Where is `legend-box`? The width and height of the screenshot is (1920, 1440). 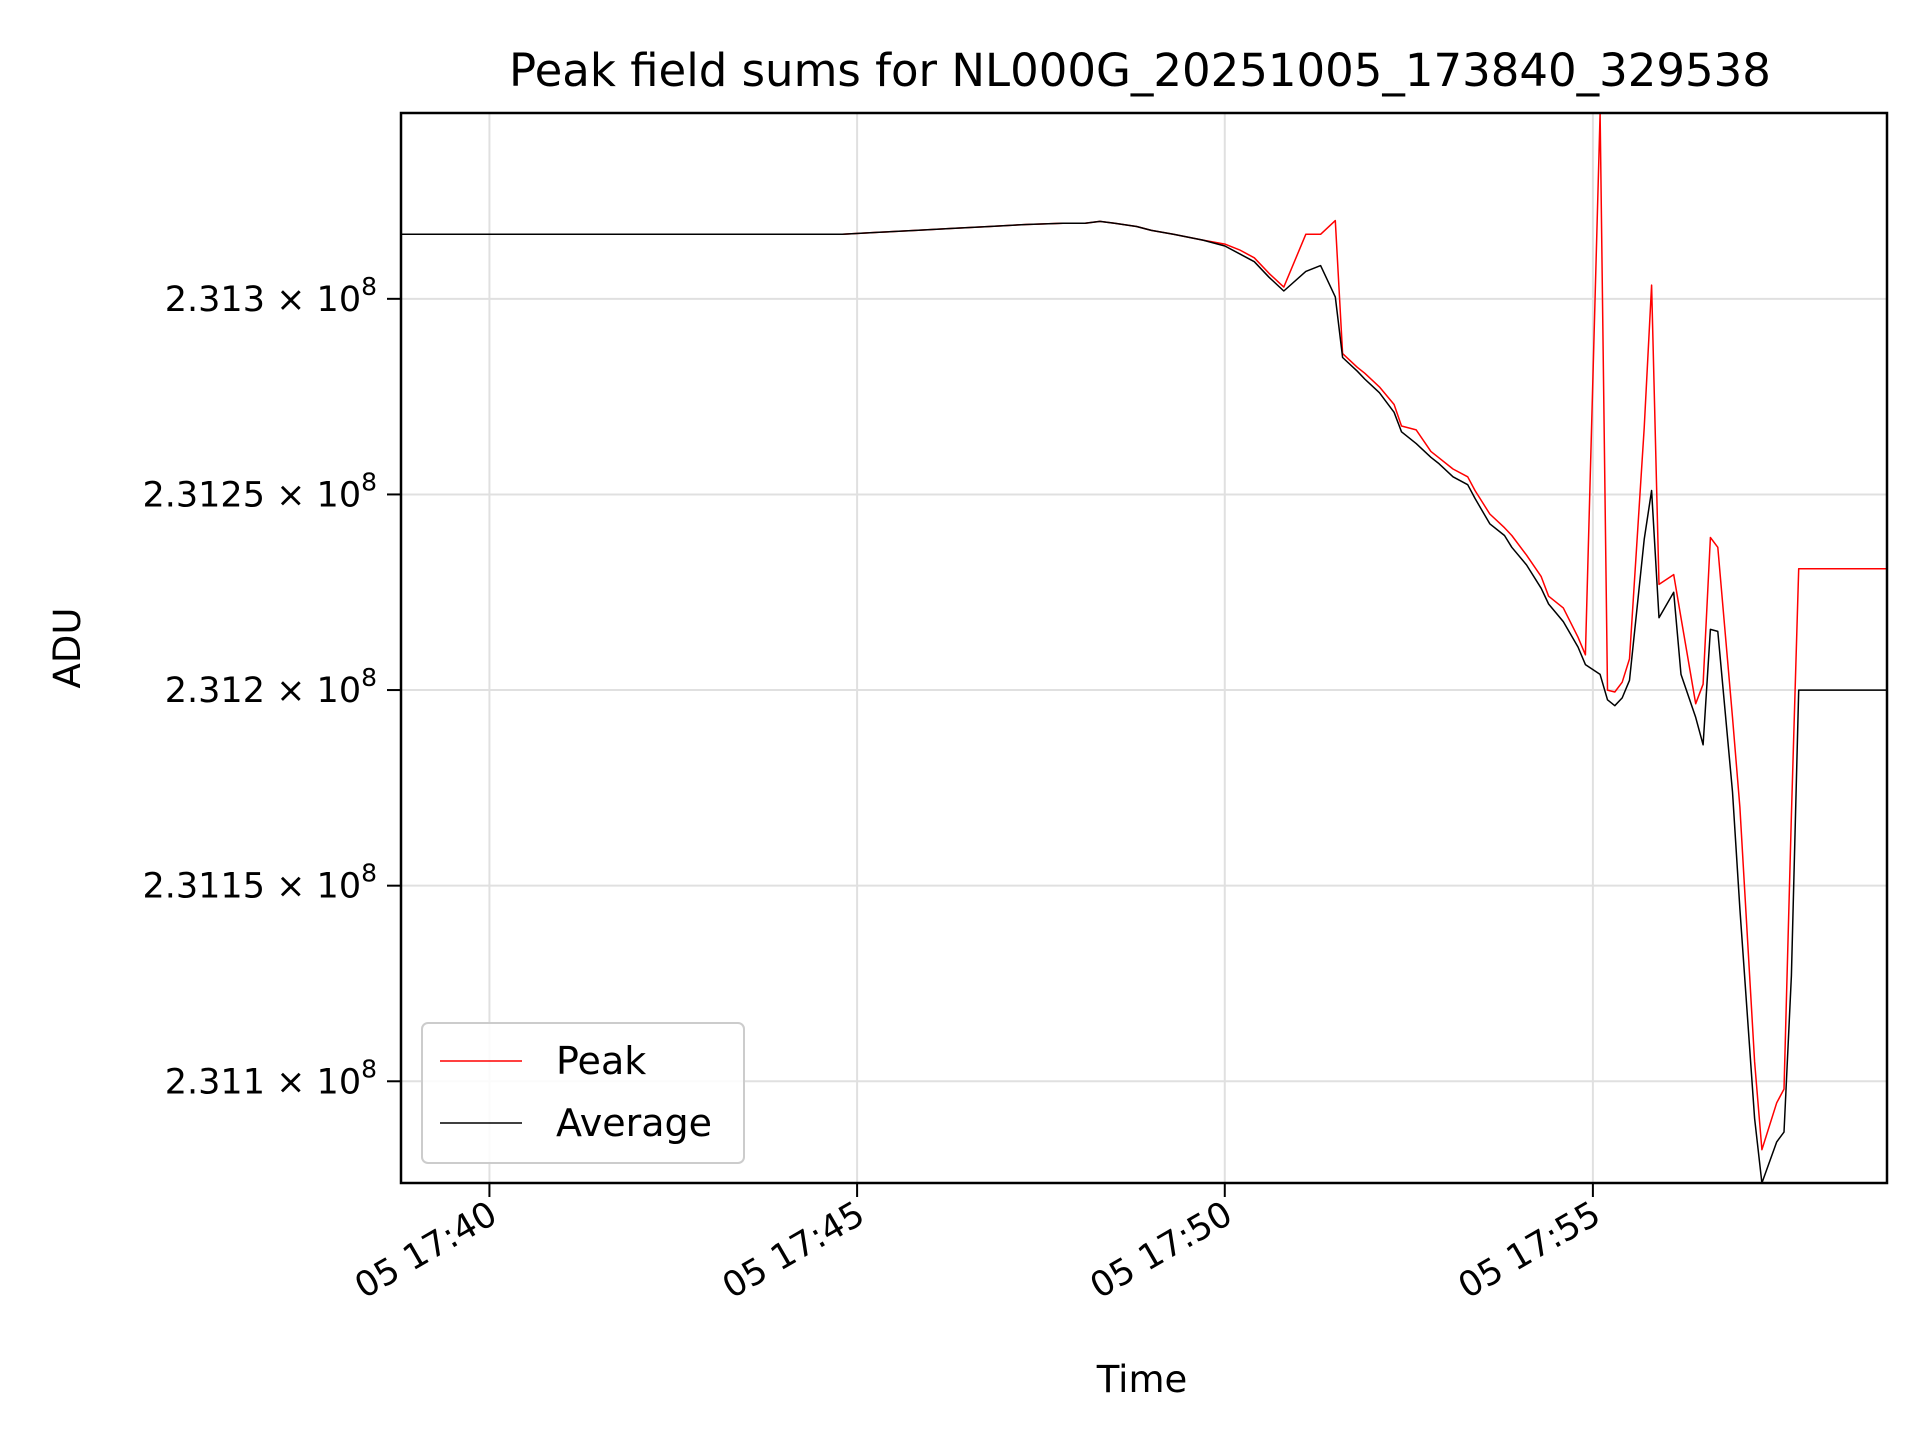
legend-box is located at coordinates (583, 1093).